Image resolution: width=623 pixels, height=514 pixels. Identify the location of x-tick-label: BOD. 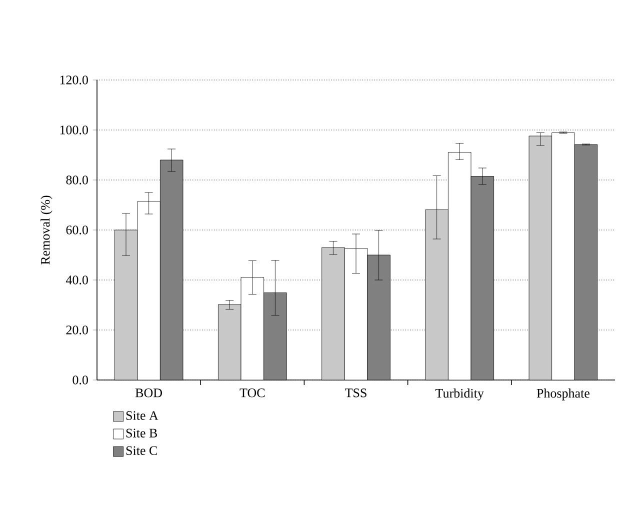
(148, 393).